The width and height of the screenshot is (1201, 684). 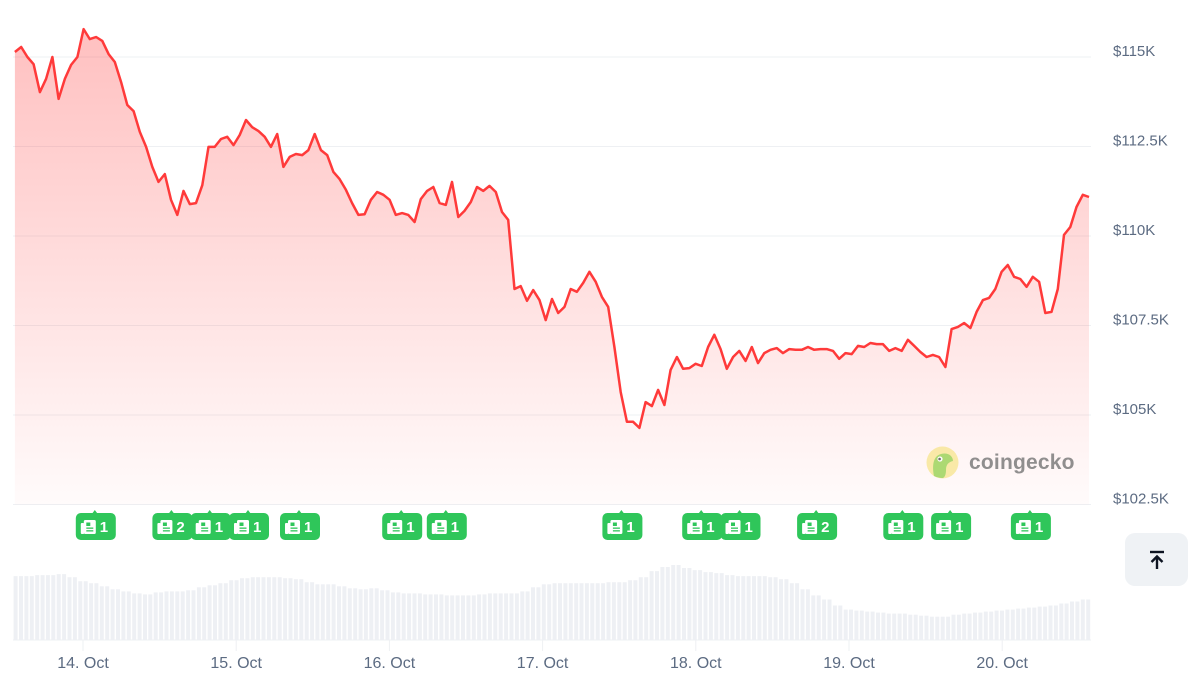 What do you see at coordinates (1134, 409) in the screenshot?
I see `y-tick-label: $105K` at bounding box center [1134, 409].